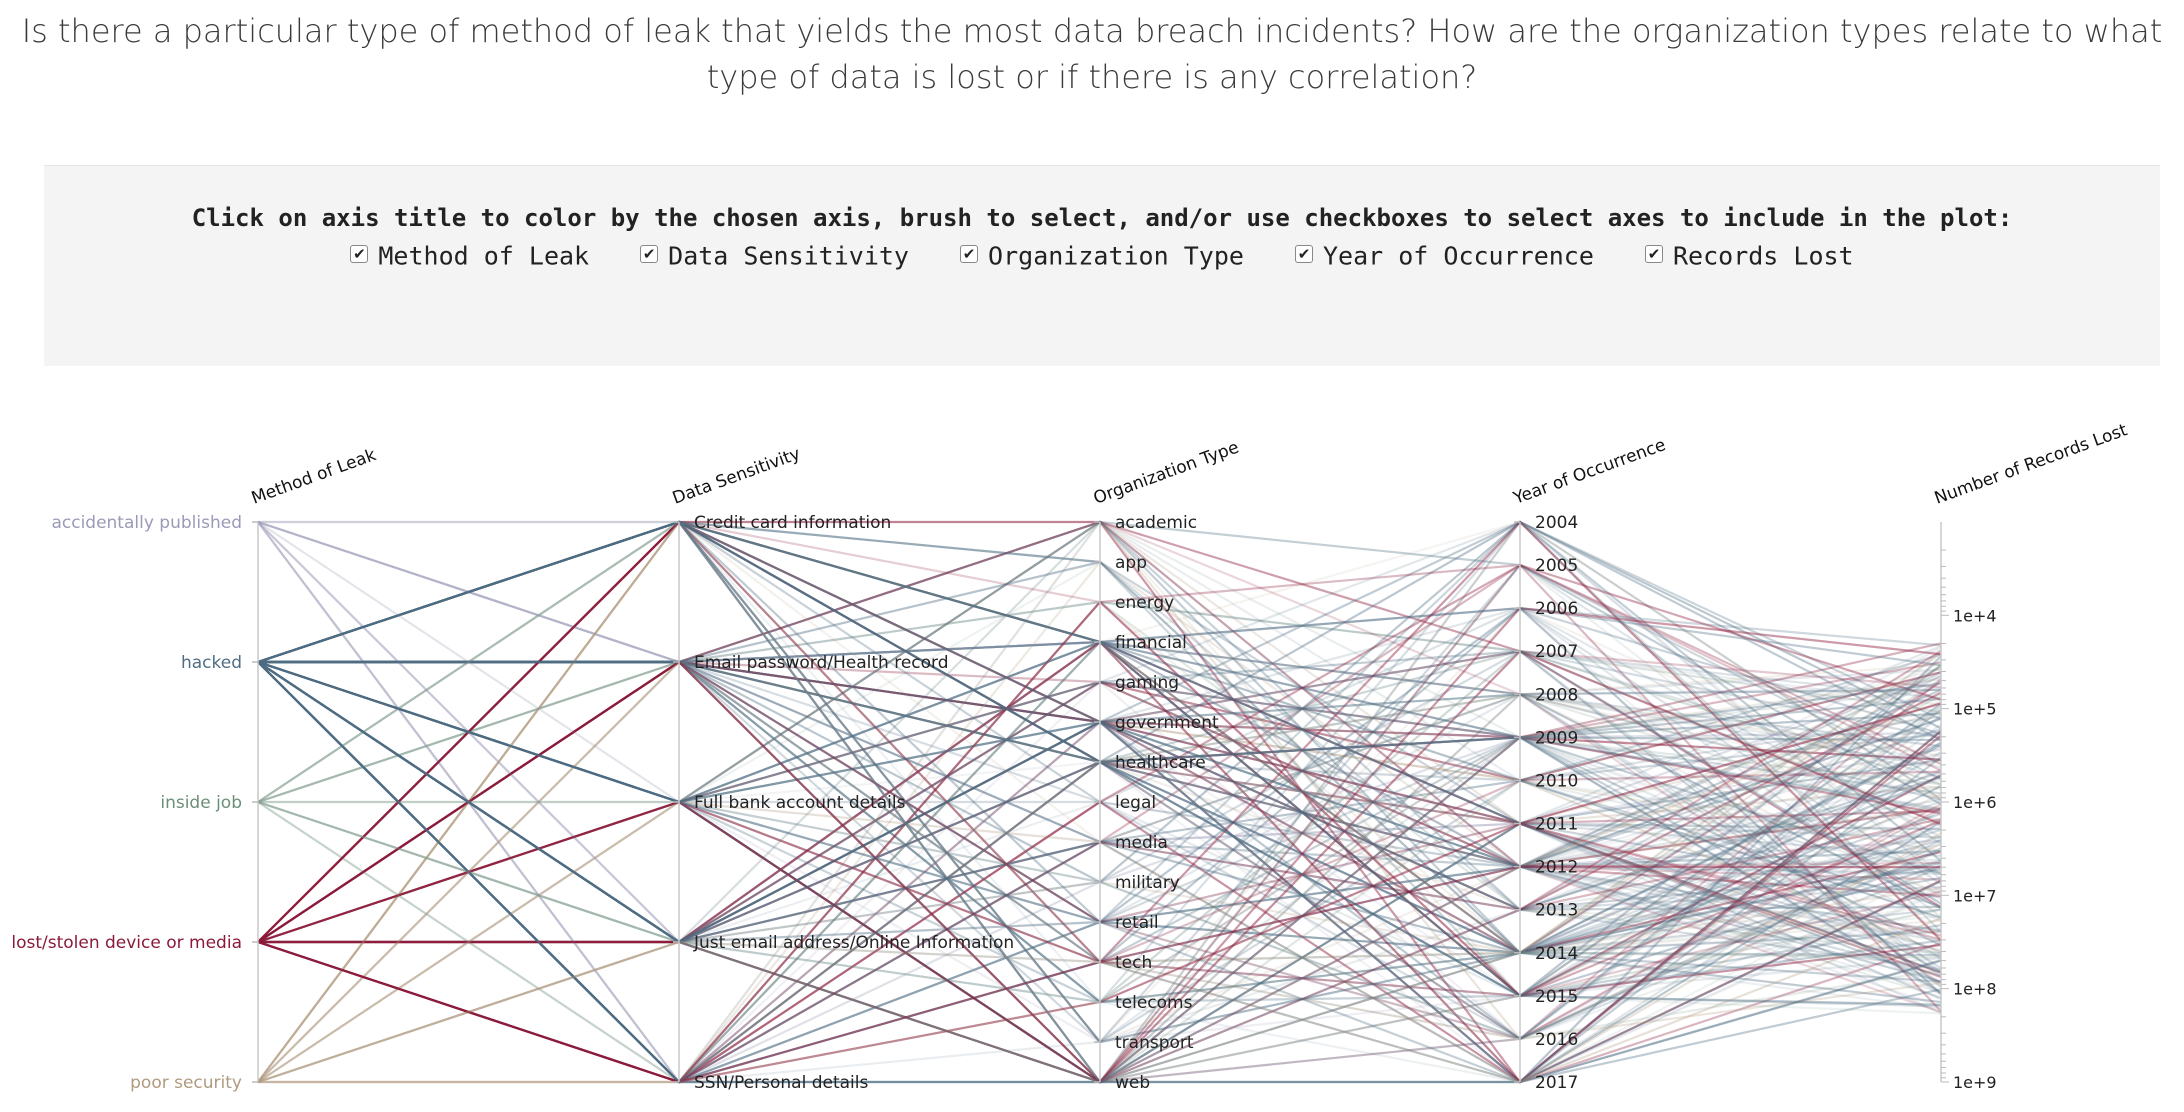 Image resolution: width=2184 pixels, height=1112 pixels. I want to click on tick-label-ssn-personal-details: SSN/Personal details, so click(781, 1083).